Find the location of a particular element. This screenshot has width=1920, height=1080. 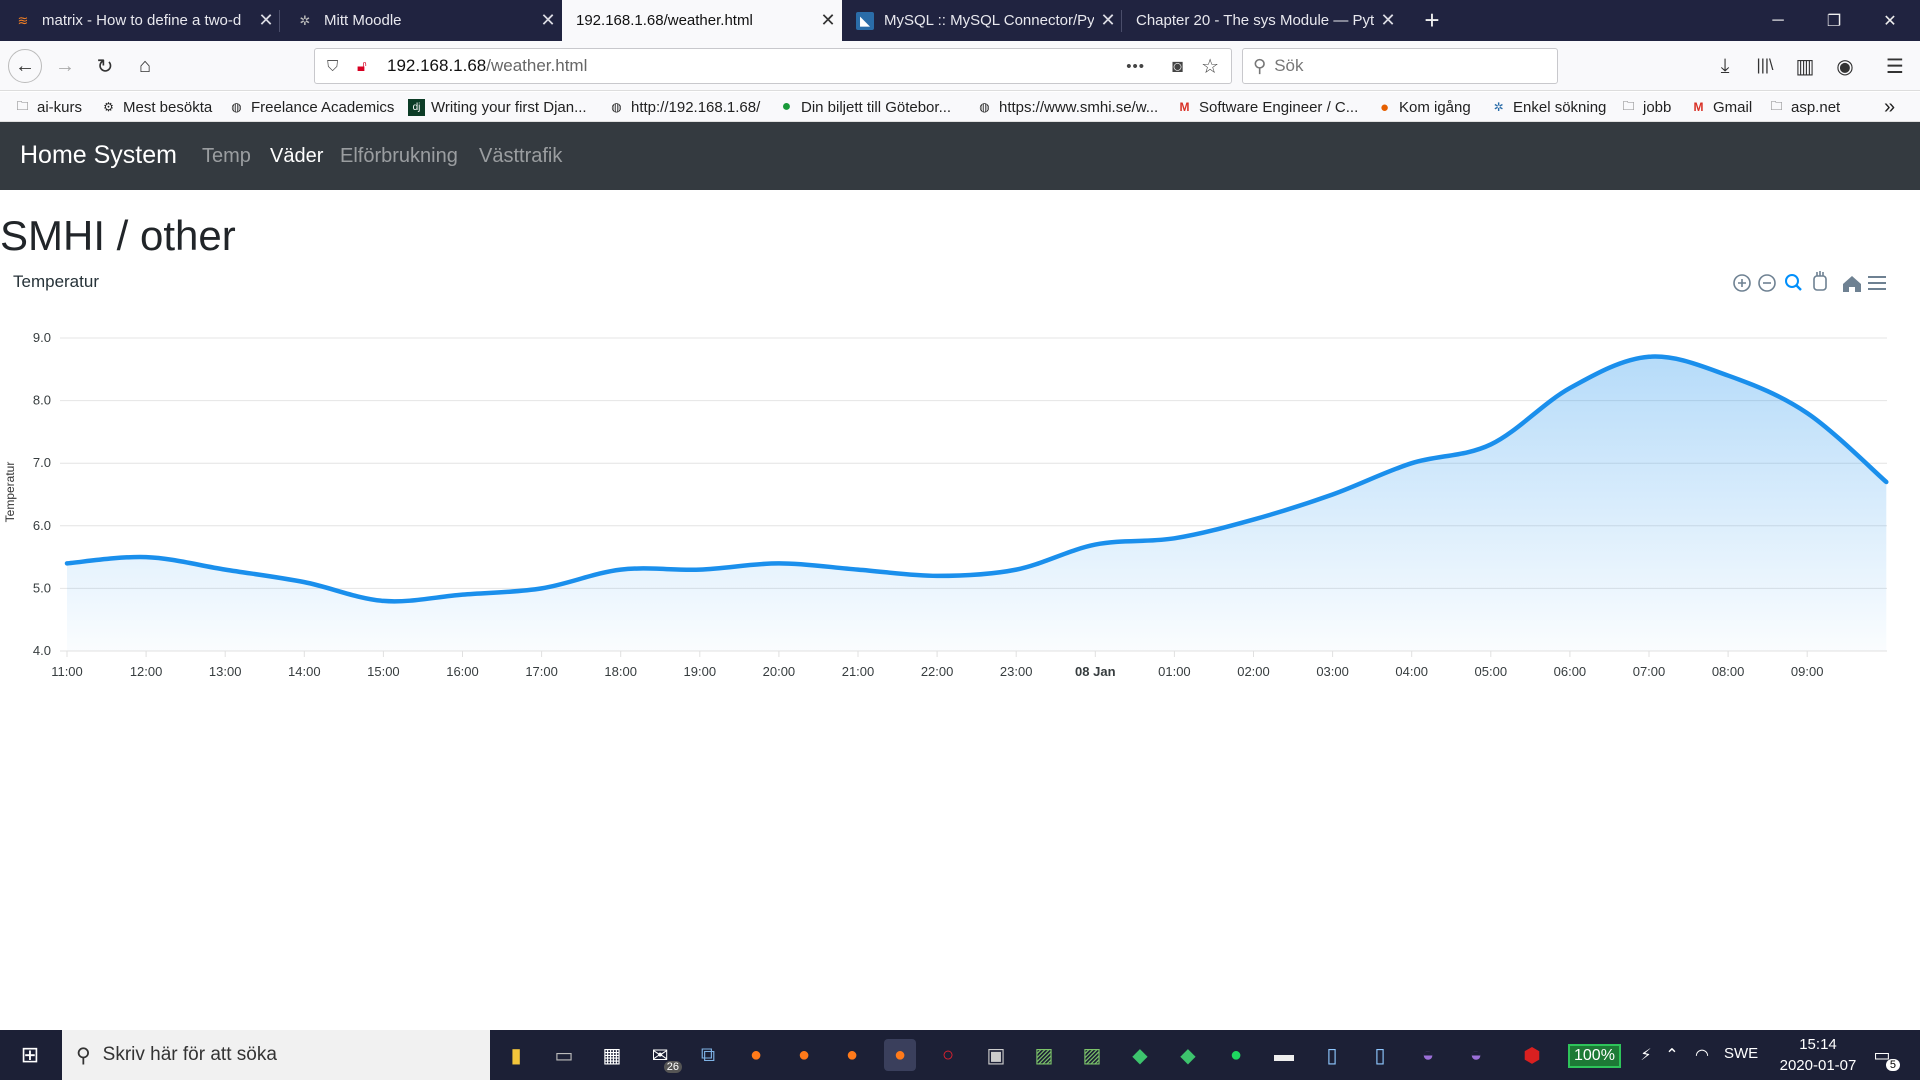

zoom-out-icon is located at coordinates (1767, 283).